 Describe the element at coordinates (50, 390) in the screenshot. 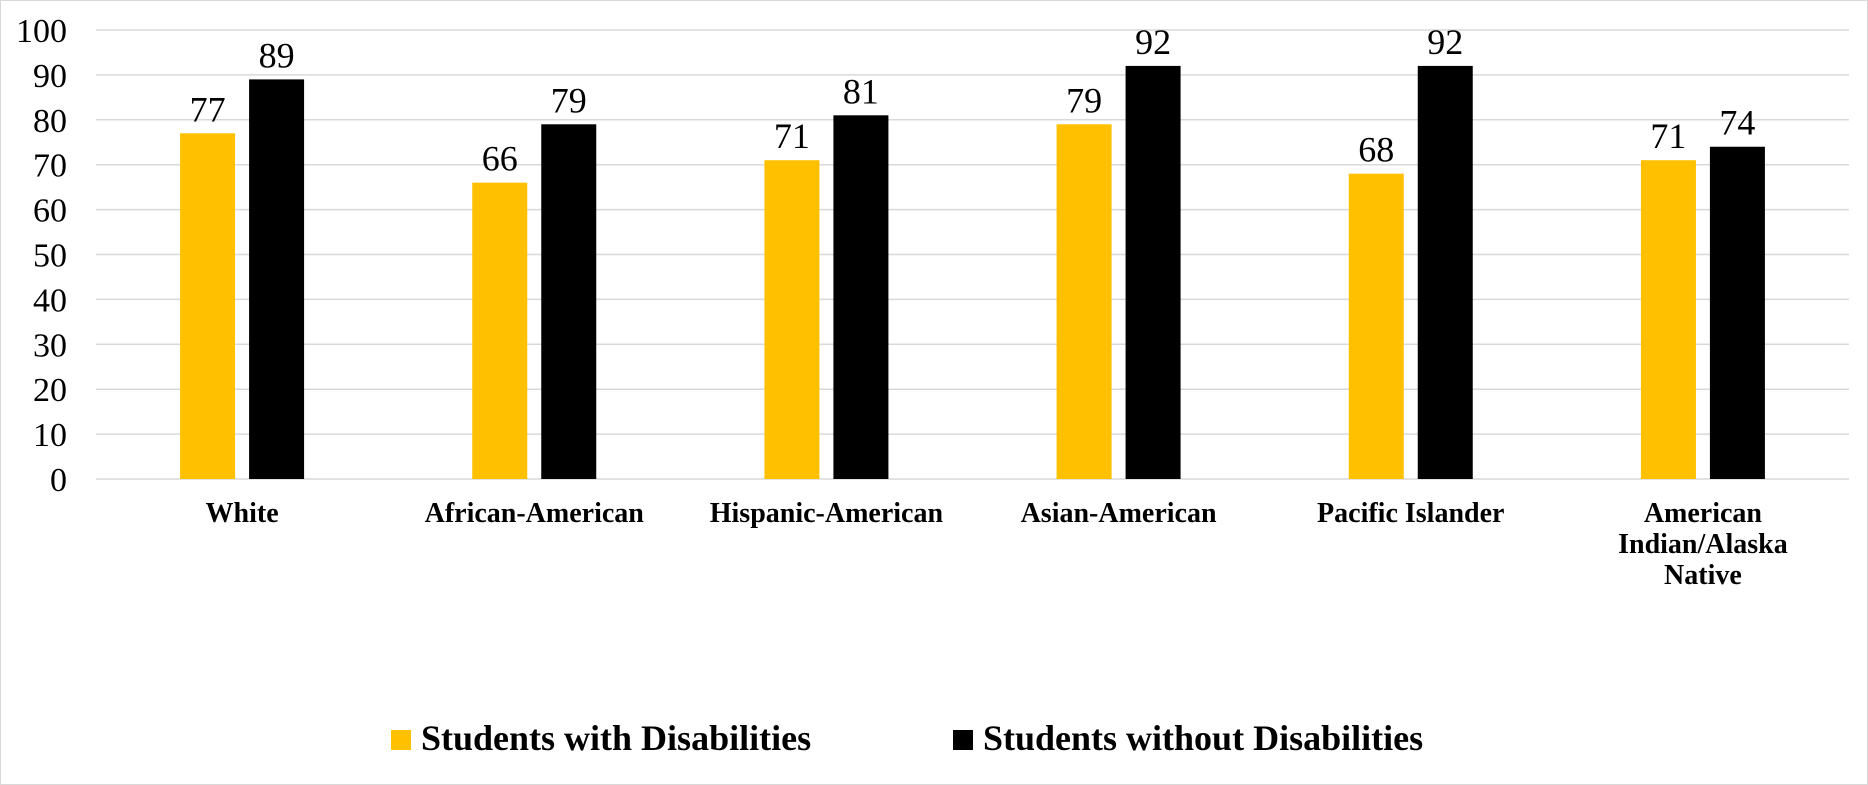

I see `y-tick-label: 20` at that location.